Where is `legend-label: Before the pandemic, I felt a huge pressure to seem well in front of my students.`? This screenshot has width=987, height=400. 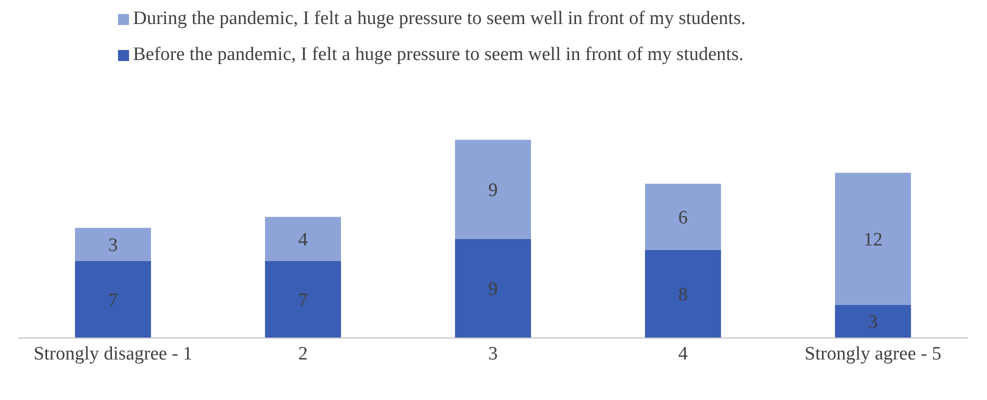 legend-label: Before the pandemic, I felt a huge pressure to seem well in front of my students. is located at coordinates (438, 55).